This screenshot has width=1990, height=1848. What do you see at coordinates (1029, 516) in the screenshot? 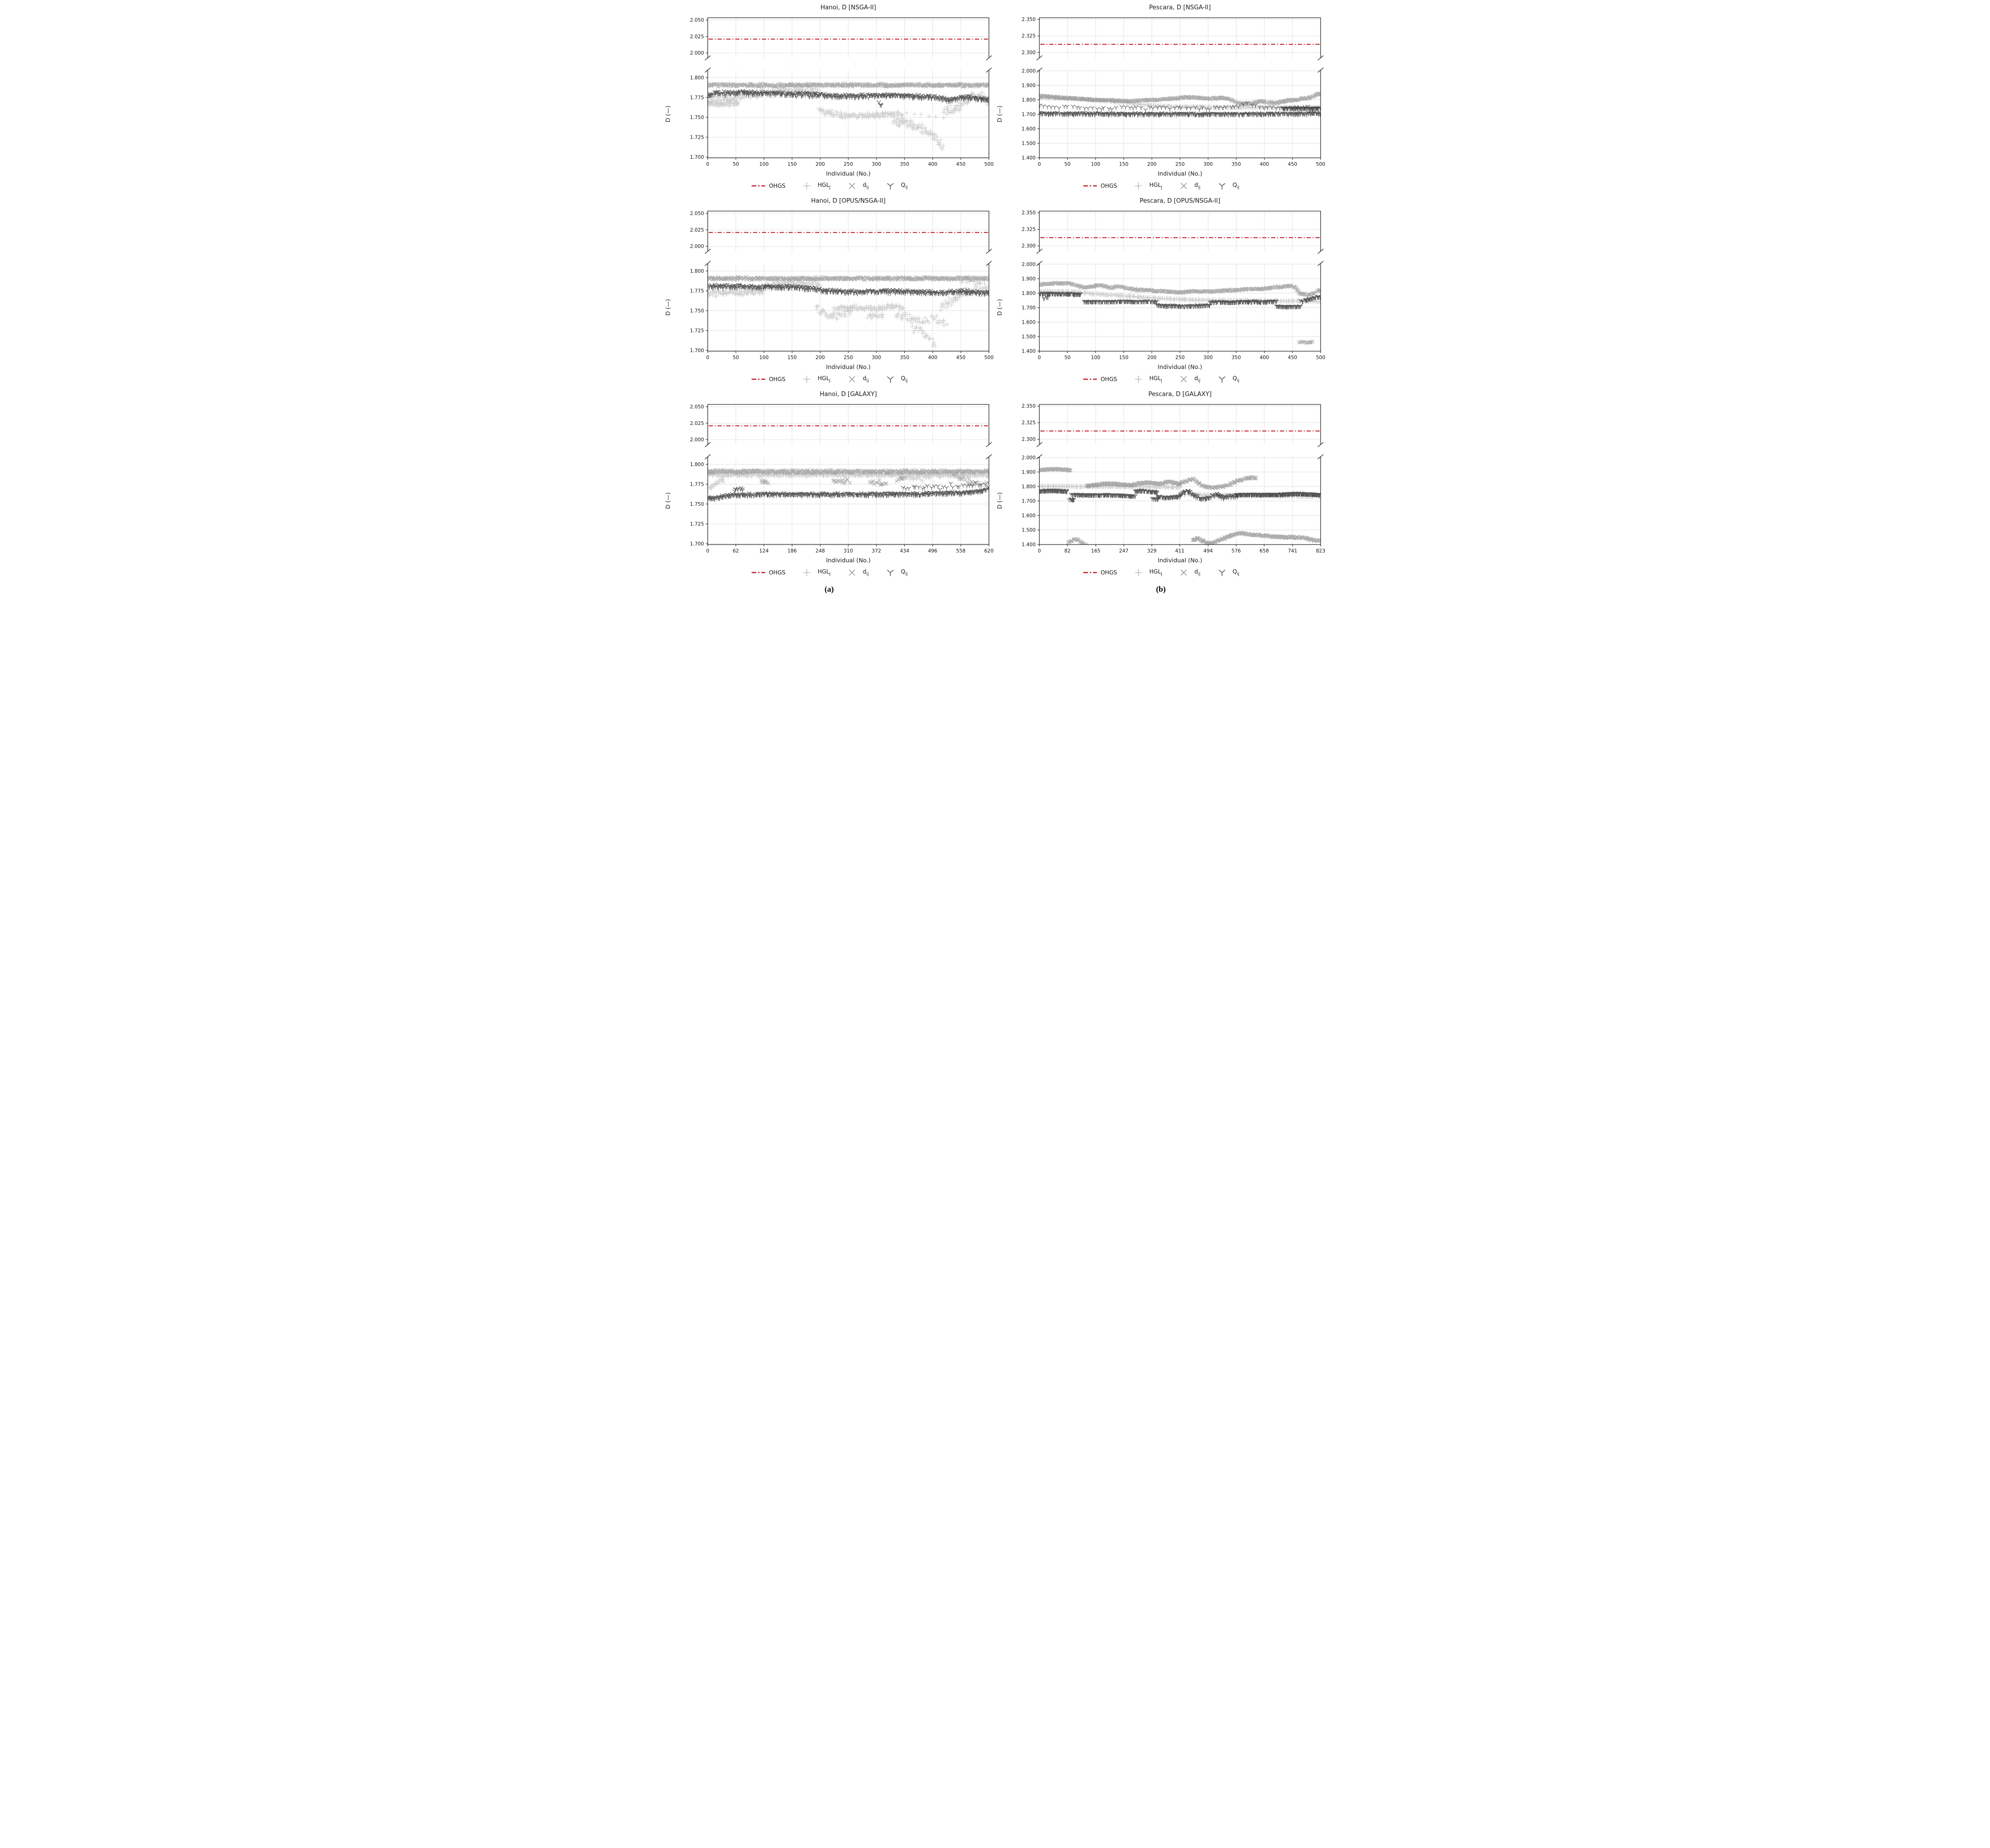
I see `y-tick-label: 1.600` at bounding box center [1029, 516].